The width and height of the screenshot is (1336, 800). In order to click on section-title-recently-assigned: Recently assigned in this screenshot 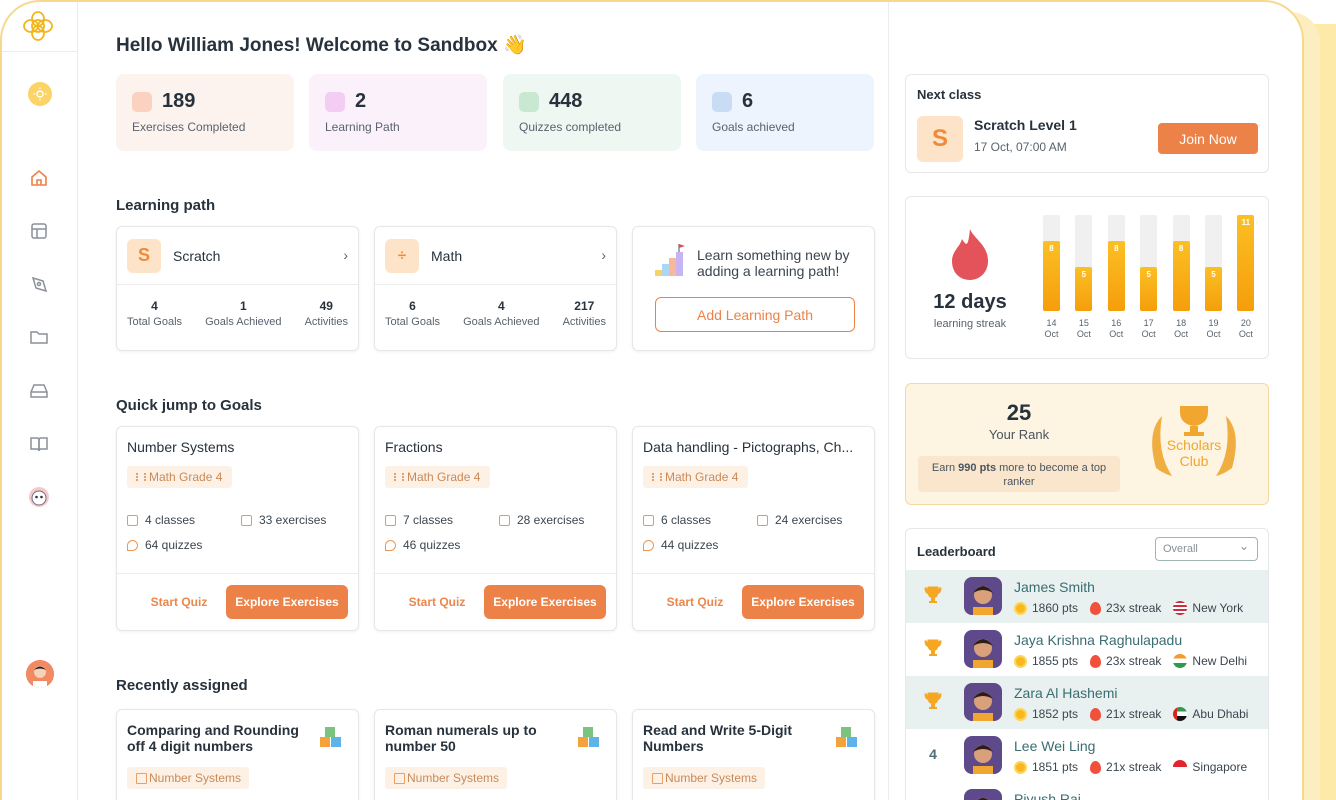, I will do `click(182, 685)`.